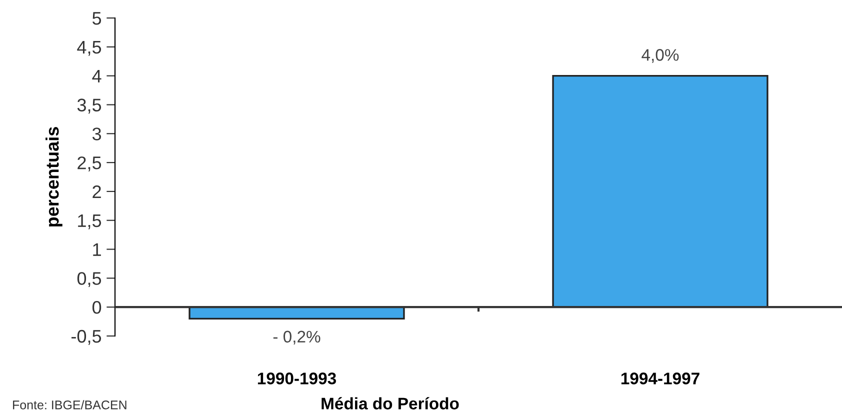 The height and width of the screenshot is (413, 842). What do you see at coordinates (54, 176) in the screenshot?
I see `y-axis-title: percentuais` at bounding box center [54, 176].